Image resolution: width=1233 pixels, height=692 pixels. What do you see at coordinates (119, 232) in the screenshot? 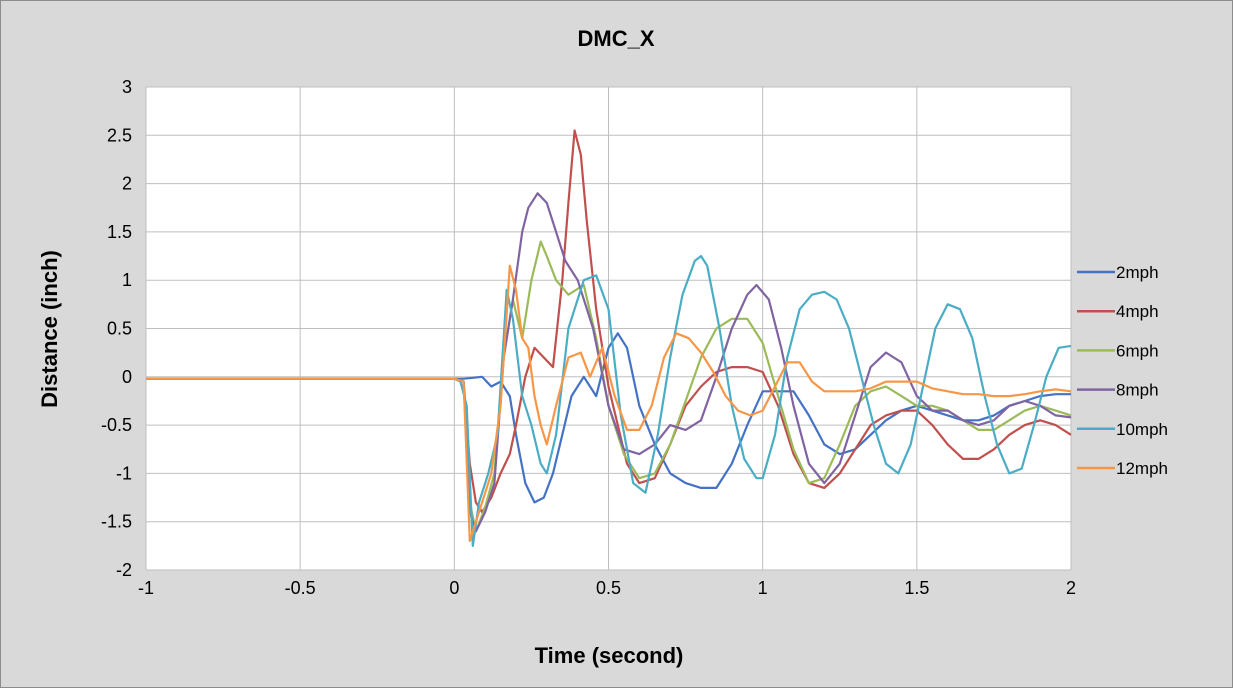
I see `y-tick-label: 1.5` at bounding box center [119, 232].